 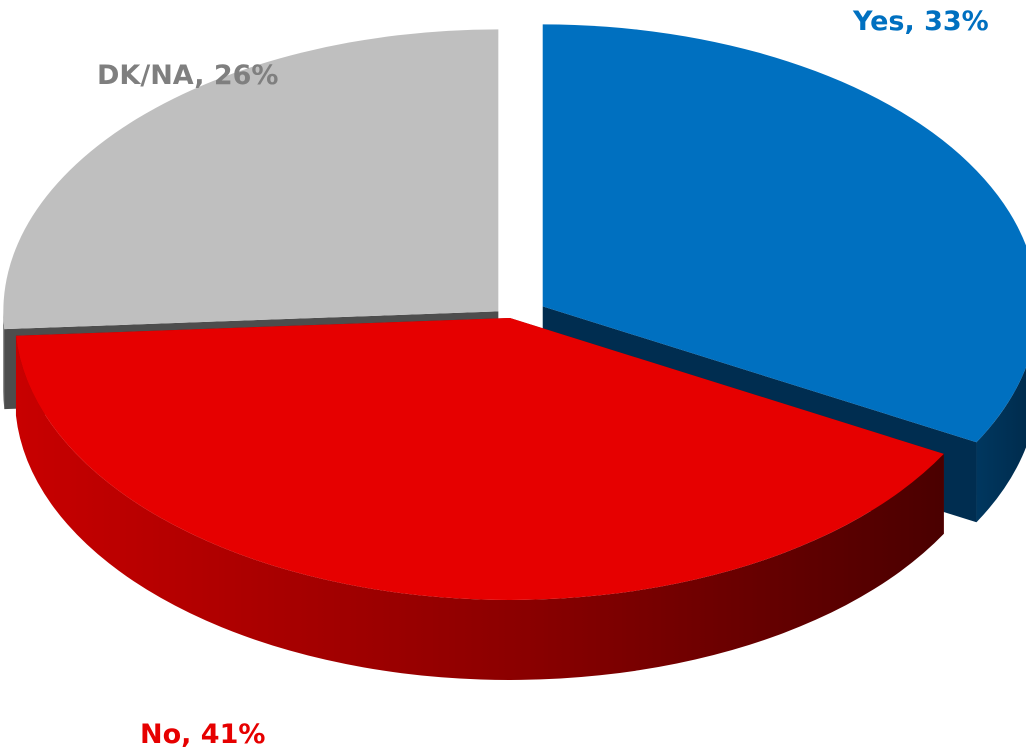 What do you see at coordinates (921, 21) in the screenshot?
I see `slice-label-yes: Yes, 33%` at bounding box center [921, 21].